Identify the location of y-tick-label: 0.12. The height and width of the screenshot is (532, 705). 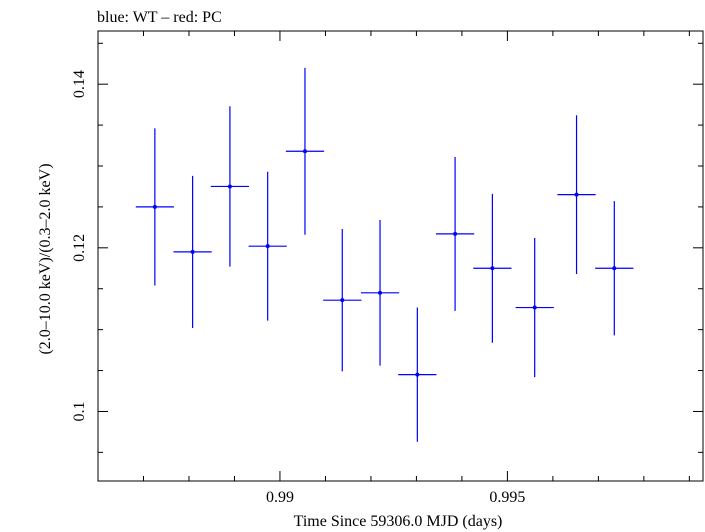
(79, 248).